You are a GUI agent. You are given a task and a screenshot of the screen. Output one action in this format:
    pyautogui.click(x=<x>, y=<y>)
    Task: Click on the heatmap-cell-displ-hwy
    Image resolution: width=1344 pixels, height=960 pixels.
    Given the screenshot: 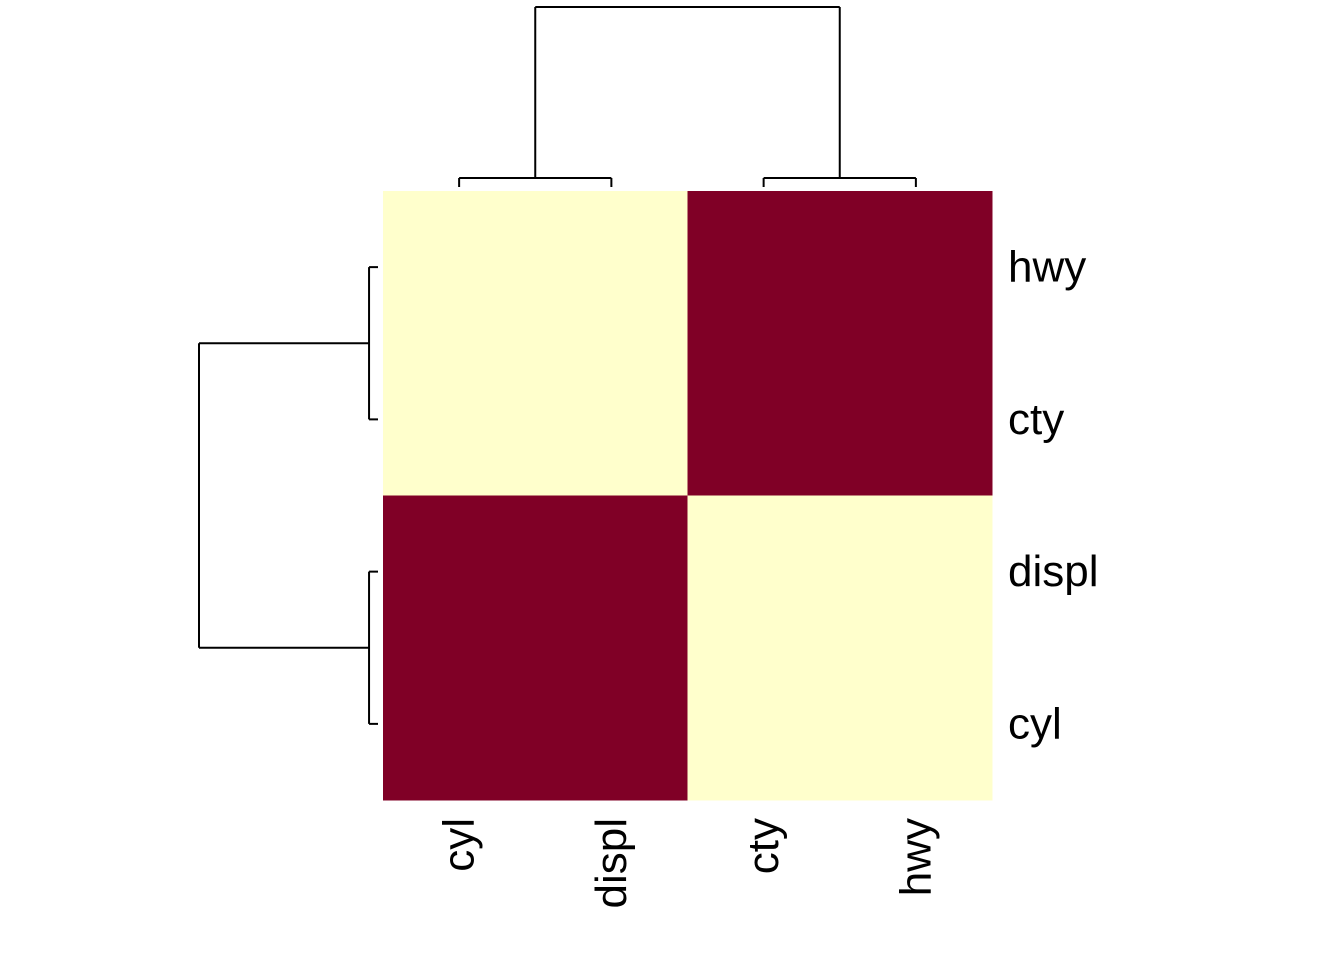 What is the action you would take?
    pyautogui.click(x=916, y=572)
    